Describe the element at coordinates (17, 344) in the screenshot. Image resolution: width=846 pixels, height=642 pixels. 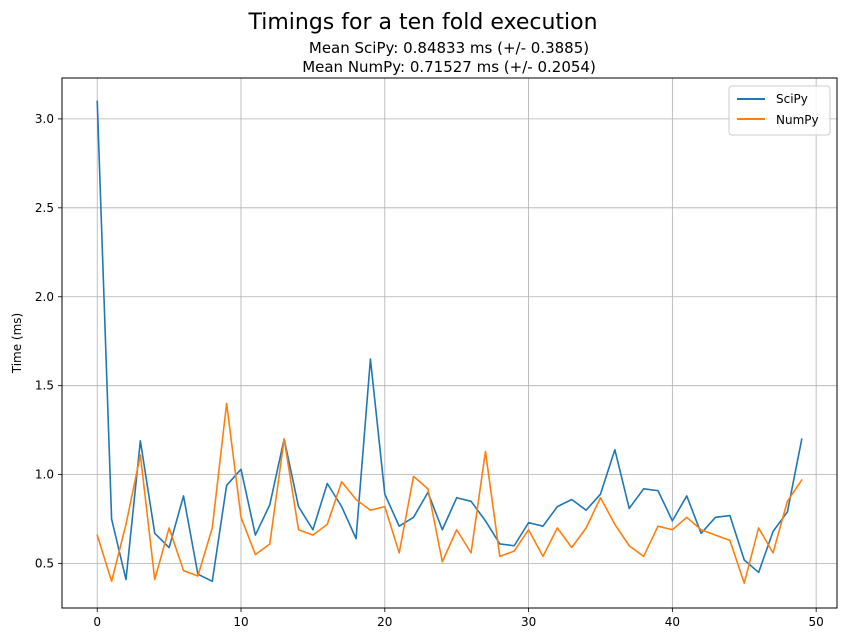
I see `y-axis-label: Time (ms)` at that location.